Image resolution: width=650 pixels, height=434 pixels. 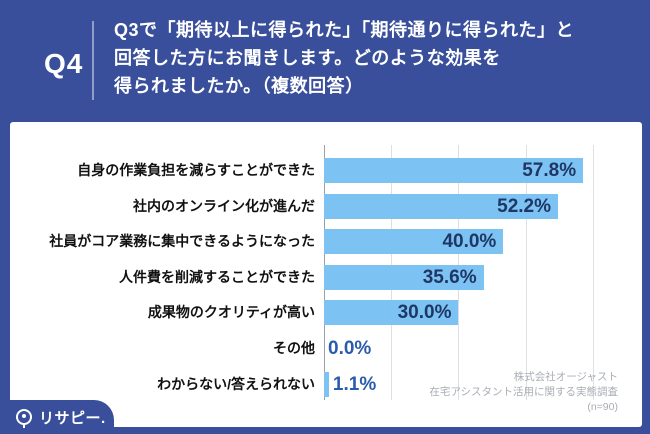 I want to click on brand-logo: リサピー., so click(x=57, y=417).